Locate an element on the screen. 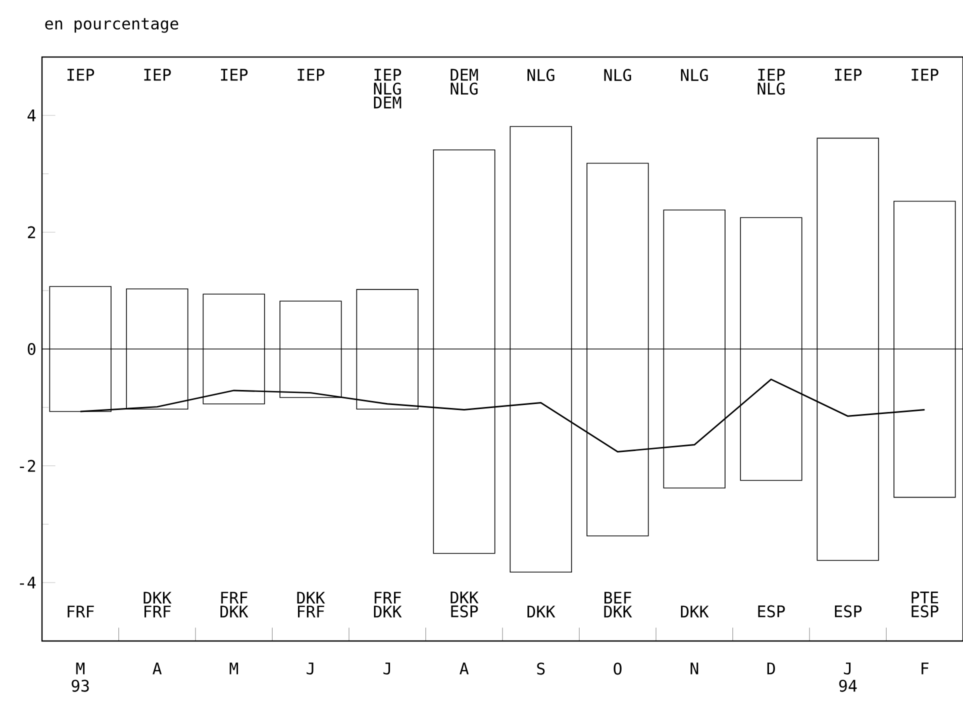  x-tick-label: J 94 is located at coordinates (848, 677).